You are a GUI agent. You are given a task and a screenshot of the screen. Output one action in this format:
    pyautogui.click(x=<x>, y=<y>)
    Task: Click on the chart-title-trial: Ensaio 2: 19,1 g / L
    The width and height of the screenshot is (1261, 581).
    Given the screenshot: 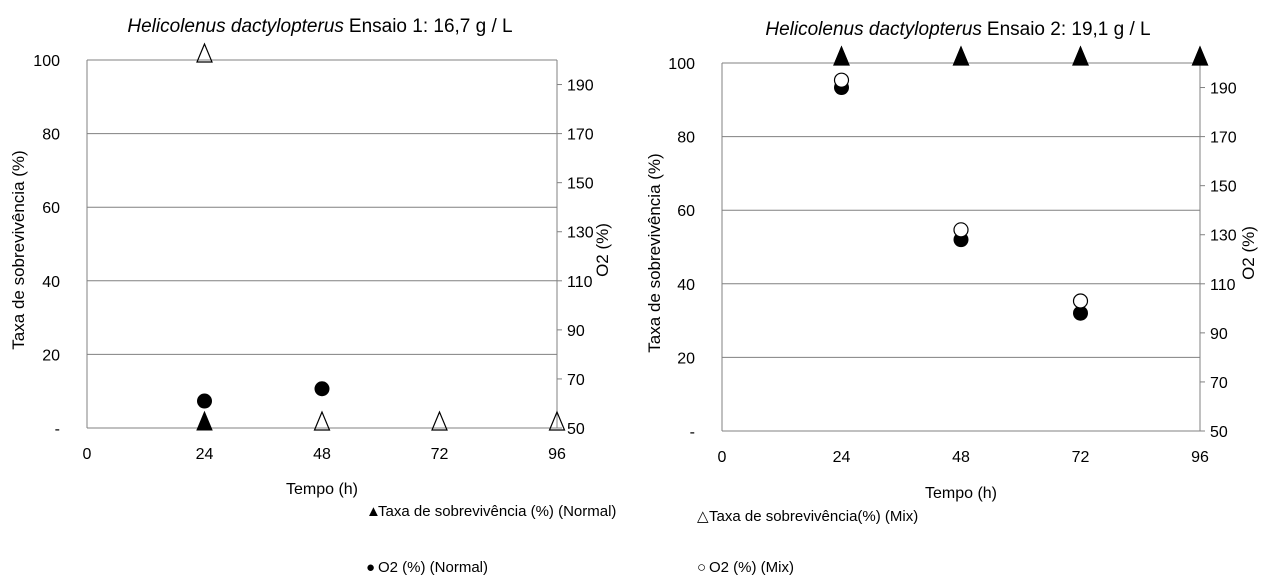 What is the action you would take?
    pyautogui.click(x=1069, y=29)
    